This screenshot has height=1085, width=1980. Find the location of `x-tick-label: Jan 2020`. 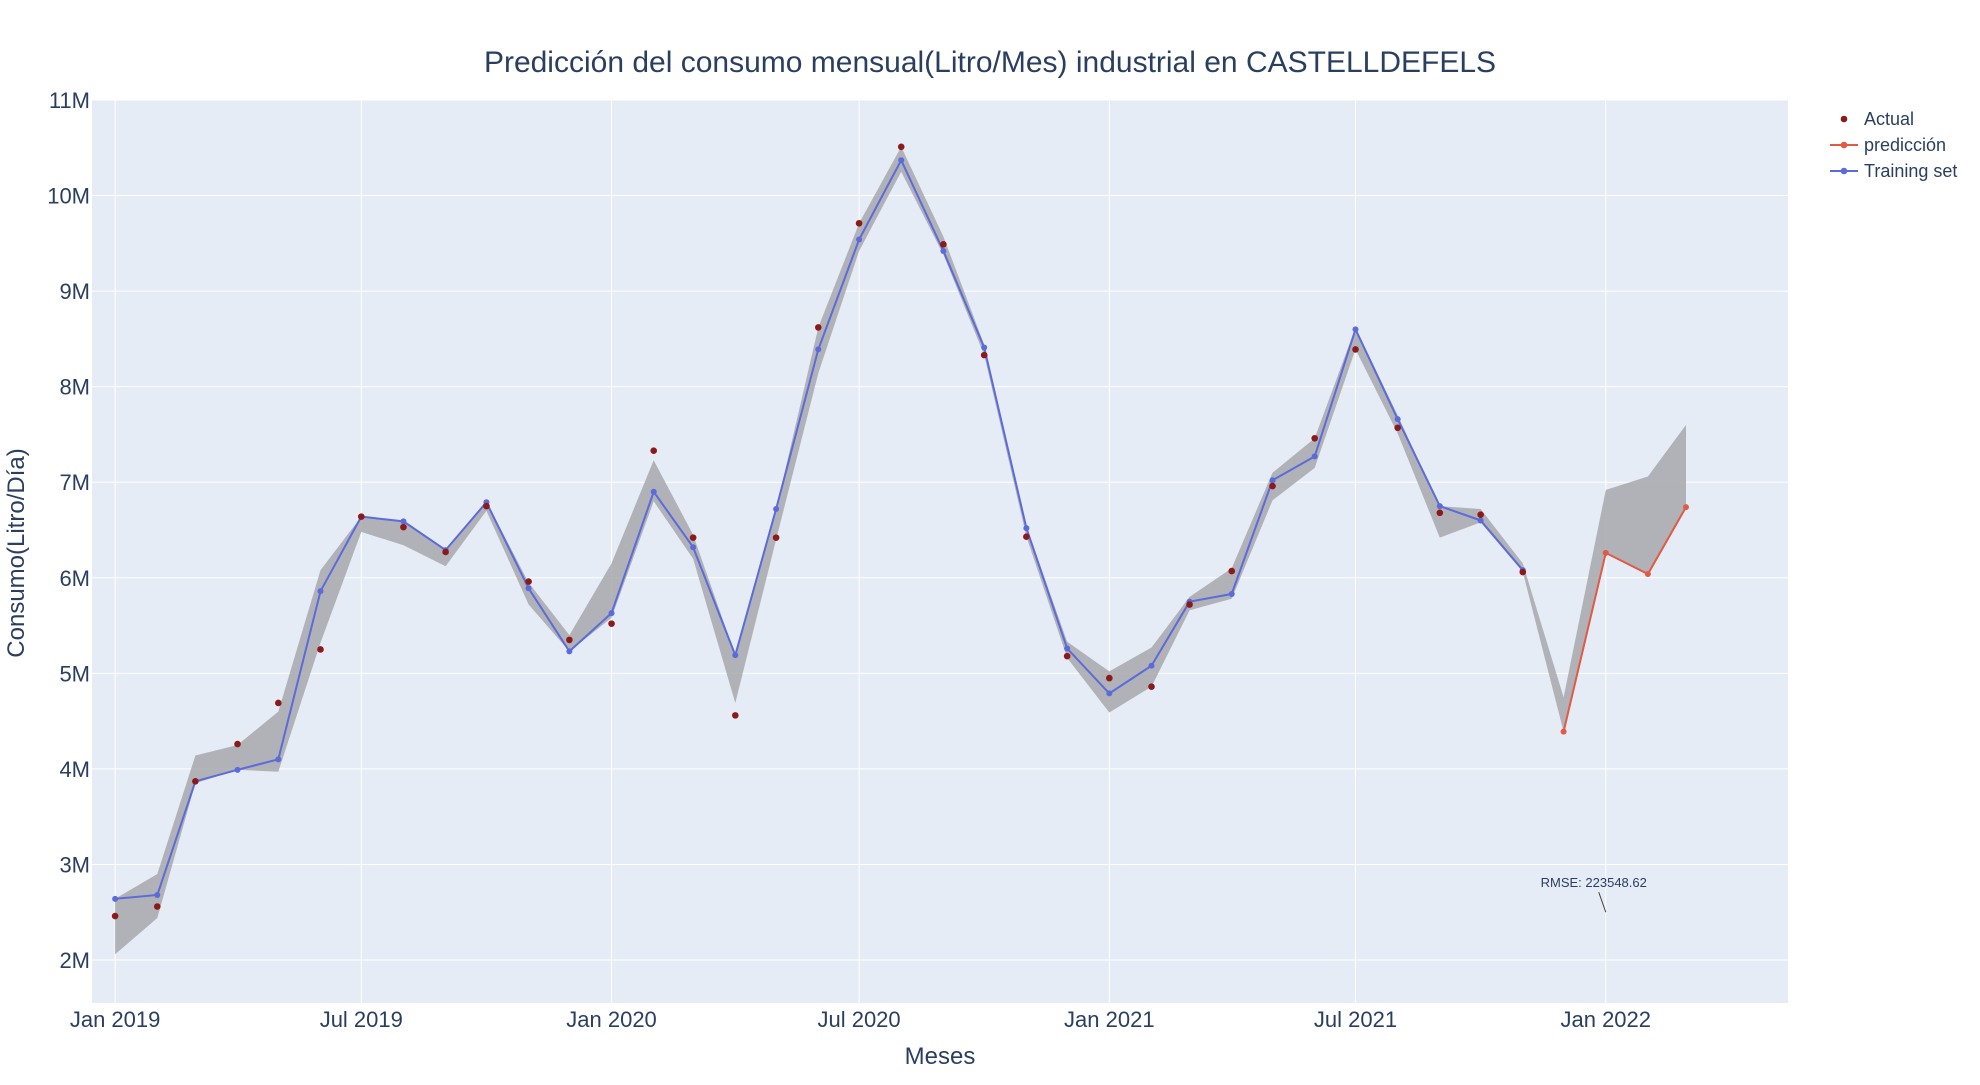

x-tick-label: Jan 2020 is located at coordinates (611, 1019).